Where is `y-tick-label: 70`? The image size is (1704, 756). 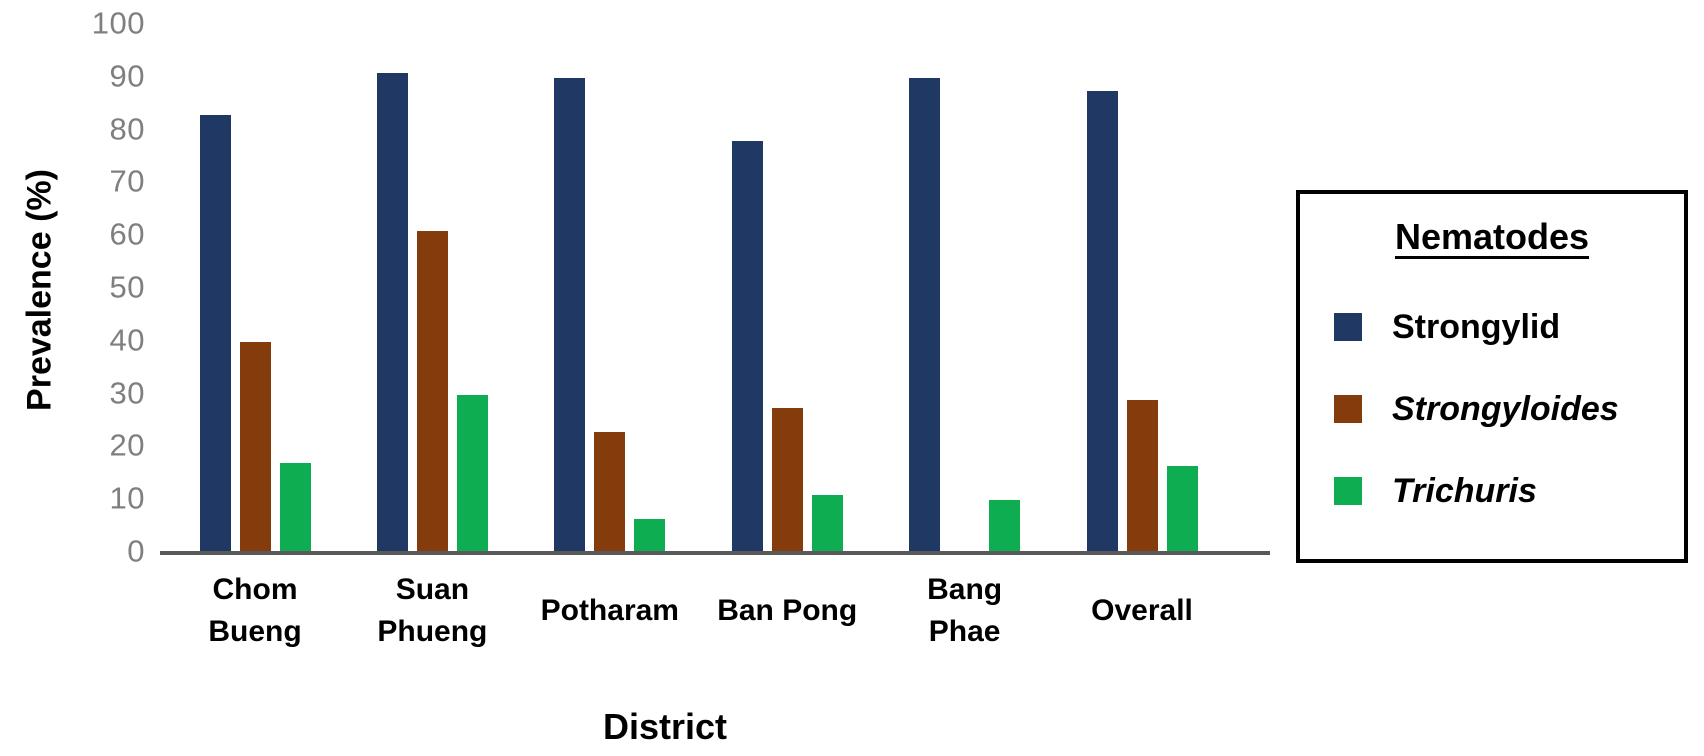 y-tick-label: 70 is located at coordinates (127, 181).